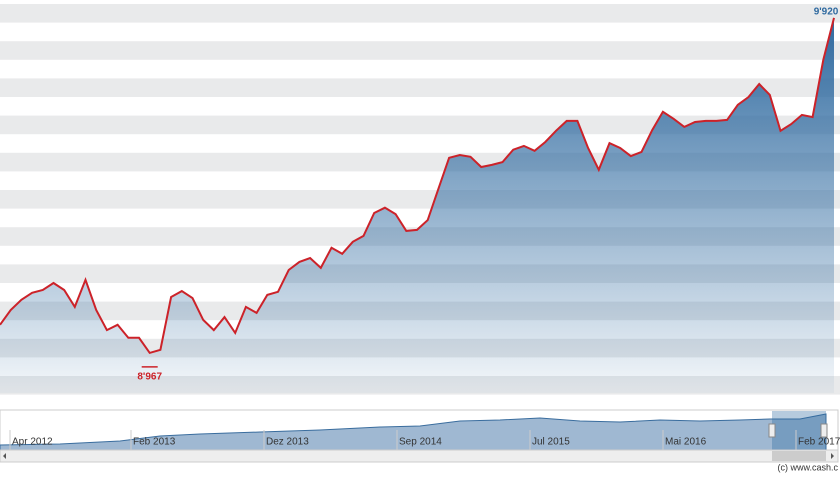 Image resolution: width=840 pixels, height=478 pixels. Describe the element at coordinates (32, 442) in the screenshot. I see `navigator-label: Apr 2012` at that location.